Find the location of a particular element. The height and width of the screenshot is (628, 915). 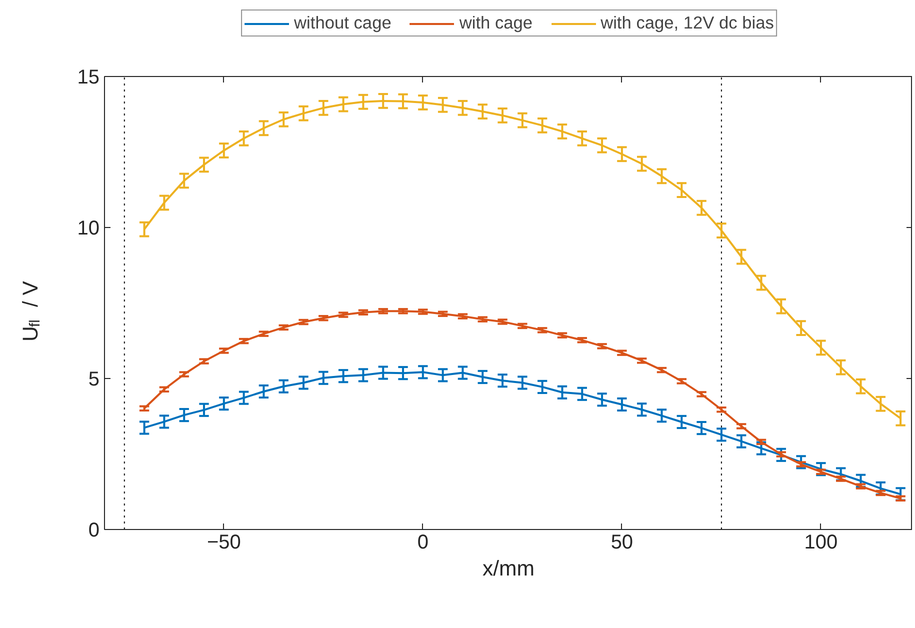

x-tick-label: 50 is located at coordinates (622, 543).